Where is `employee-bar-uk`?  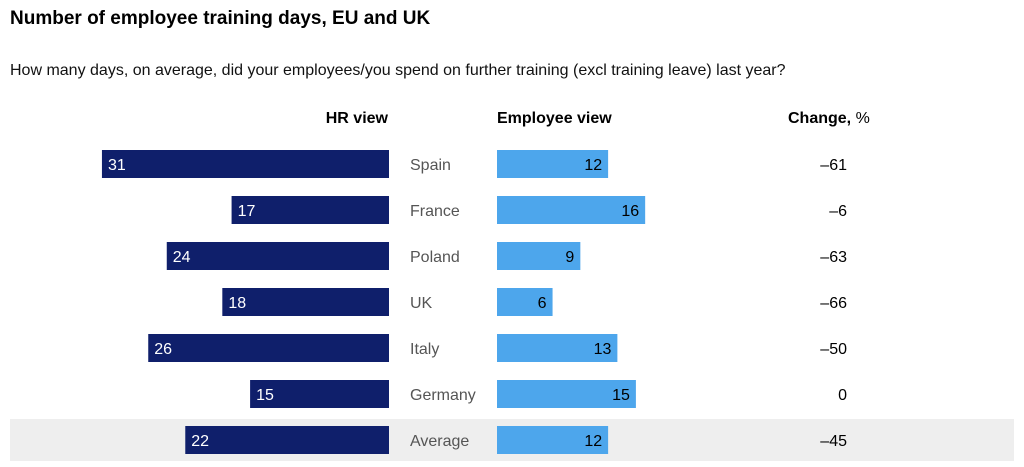
employee-bar-uk is located at coordinates (525, 302).